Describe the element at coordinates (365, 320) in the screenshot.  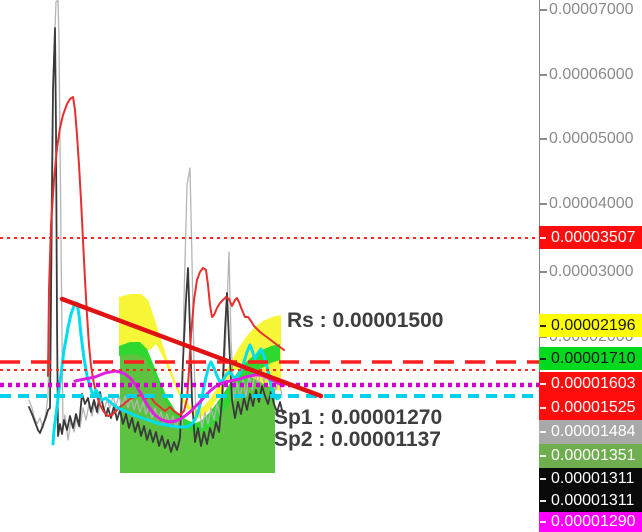
I see `resistance-annotation: Rs : 0.00001500` at that location.